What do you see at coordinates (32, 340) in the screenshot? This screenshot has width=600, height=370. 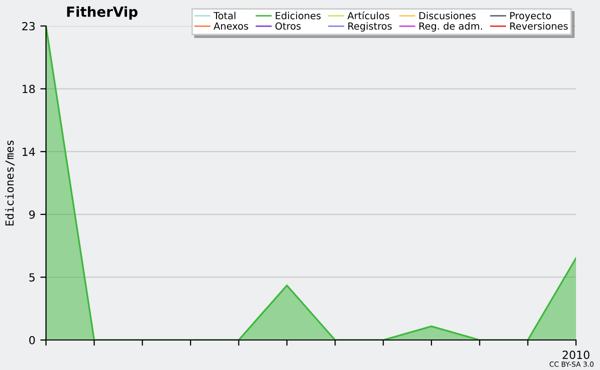 I see `y-tick-label: 0` at bounding box center [32, 340].